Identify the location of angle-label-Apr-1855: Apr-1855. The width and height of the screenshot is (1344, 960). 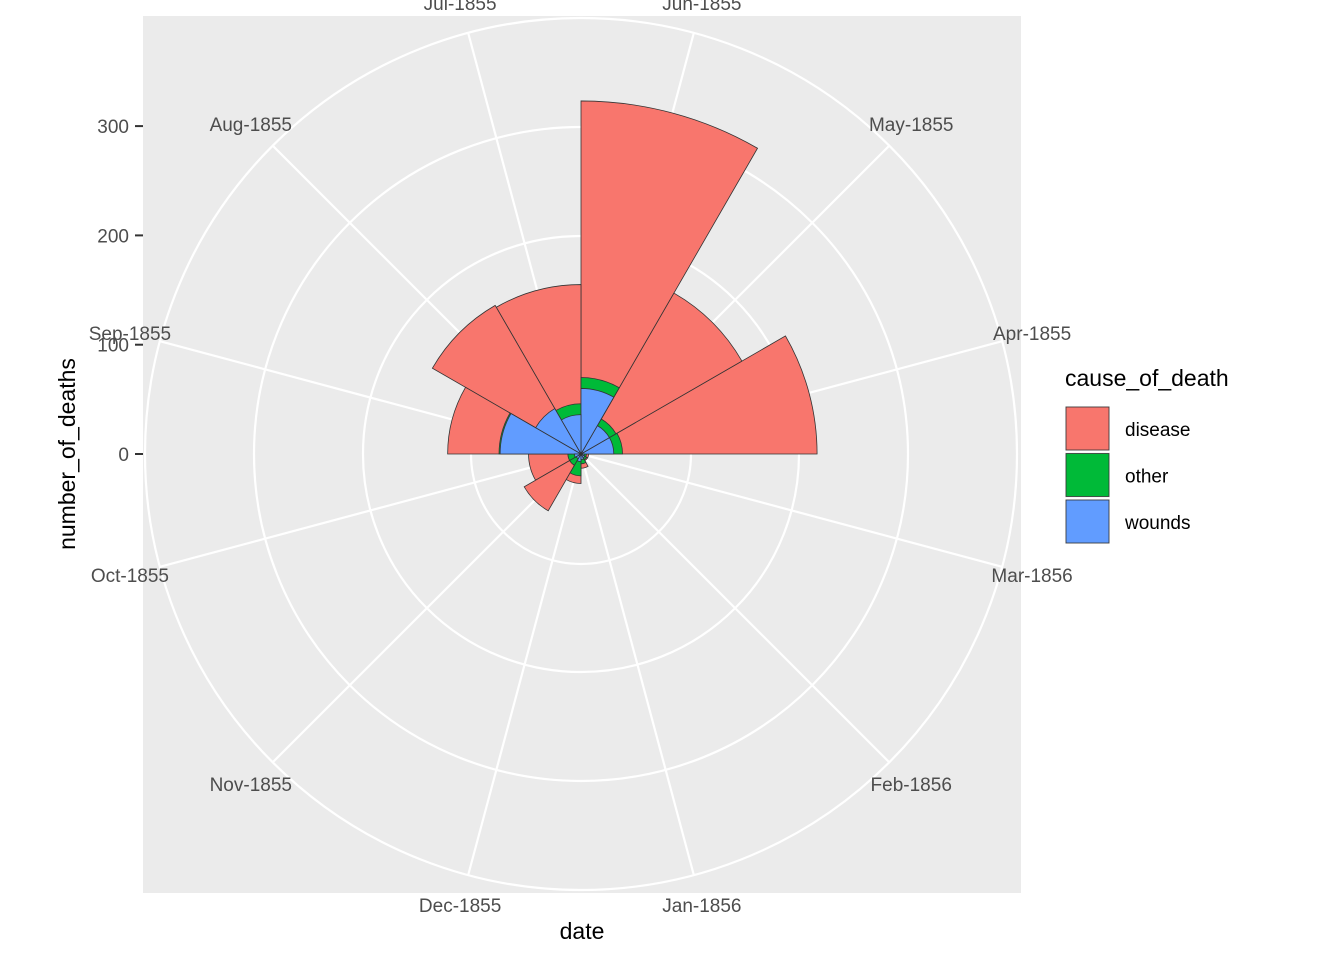
(1032, 334).